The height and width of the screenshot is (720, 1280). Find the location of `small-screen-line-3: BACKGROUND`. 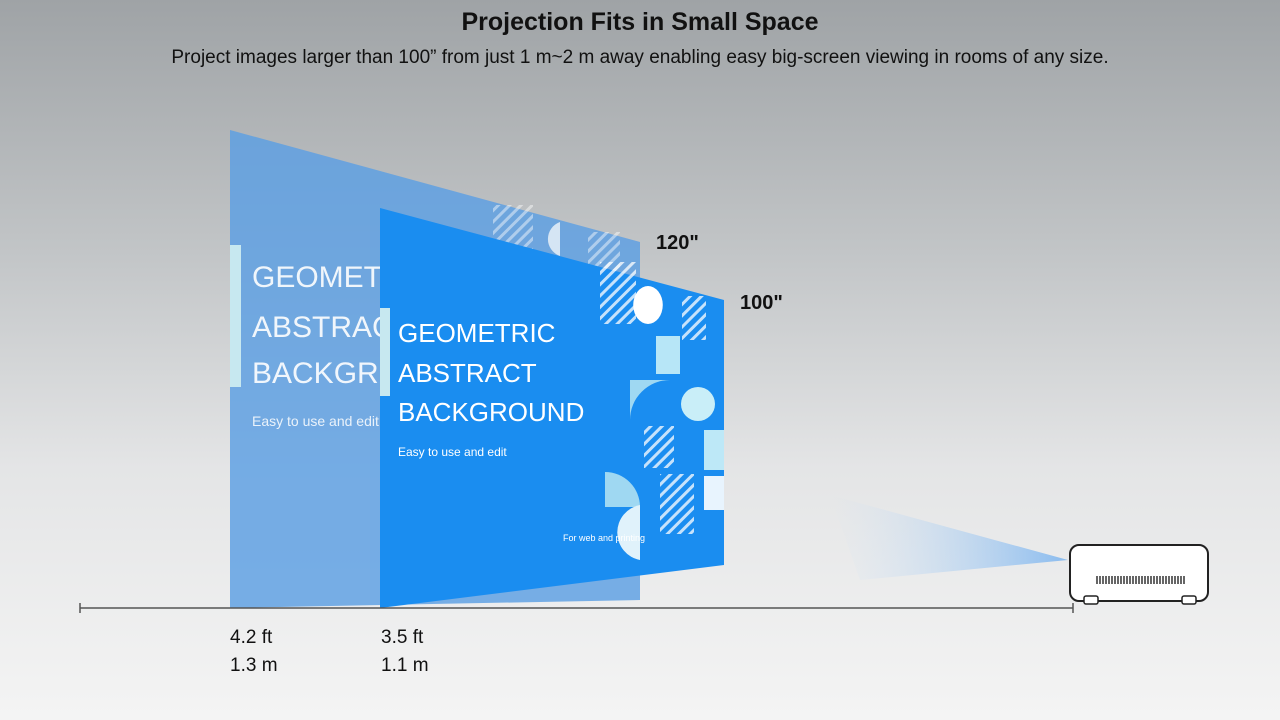

small-screen-line-3: BACKGROUND is located at coordinates (491, 412).